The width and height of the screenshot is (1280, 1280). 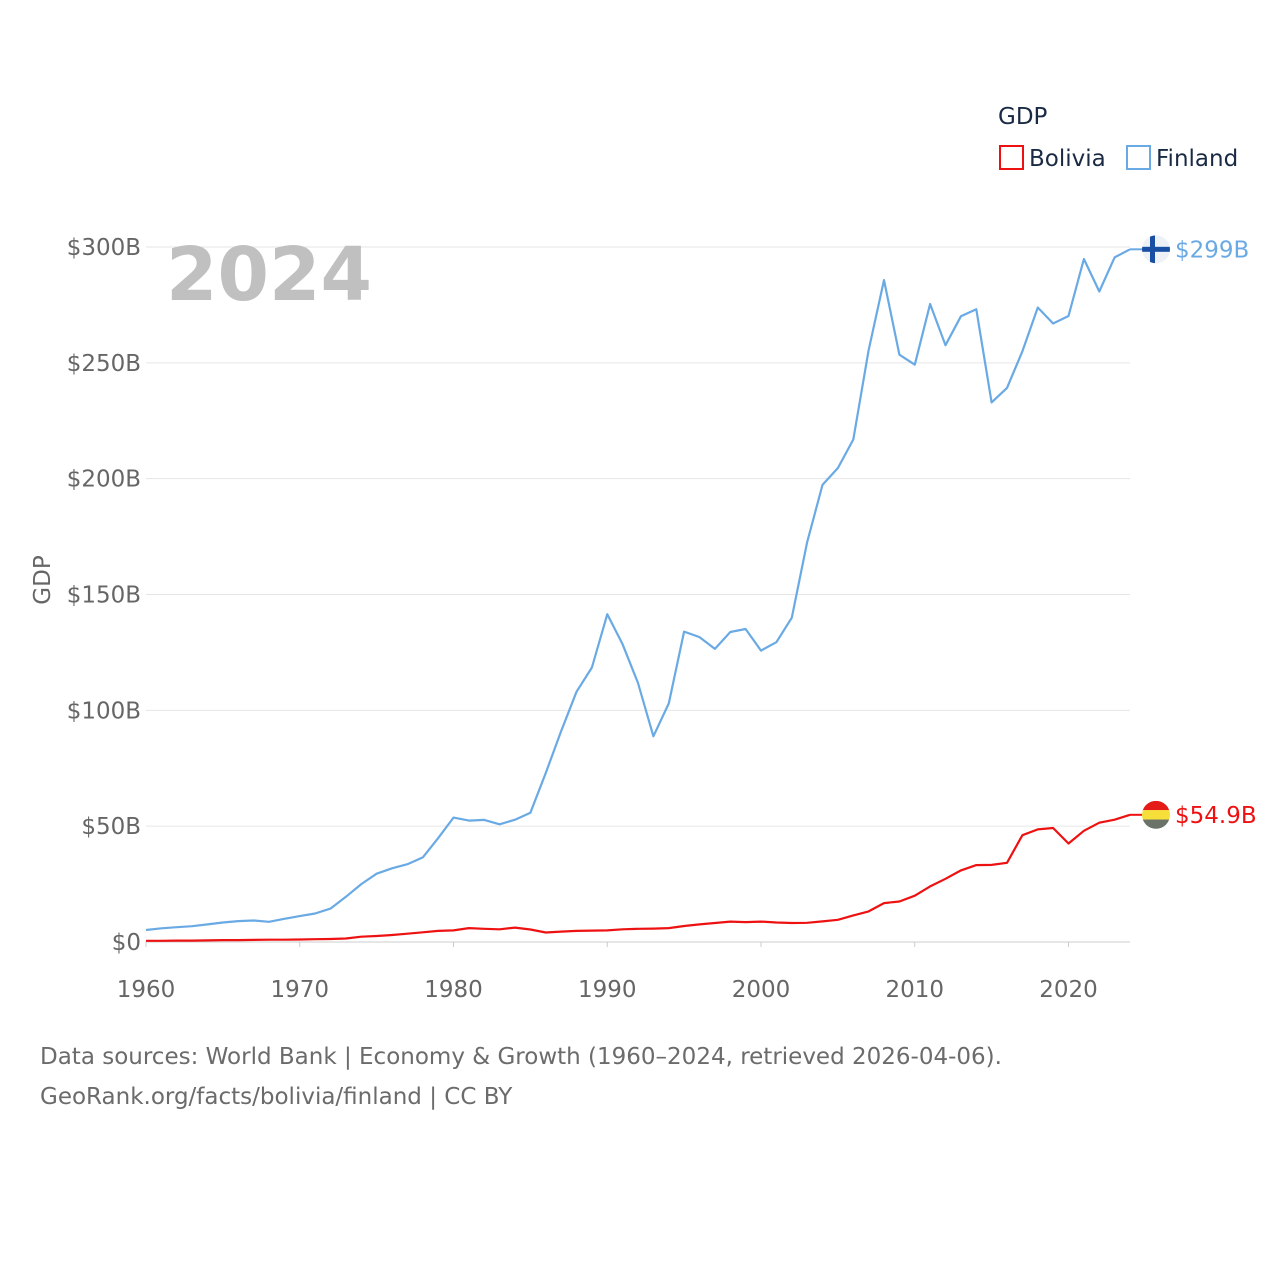 I want to click on year-label: 2024, so click(x=269, y=275).